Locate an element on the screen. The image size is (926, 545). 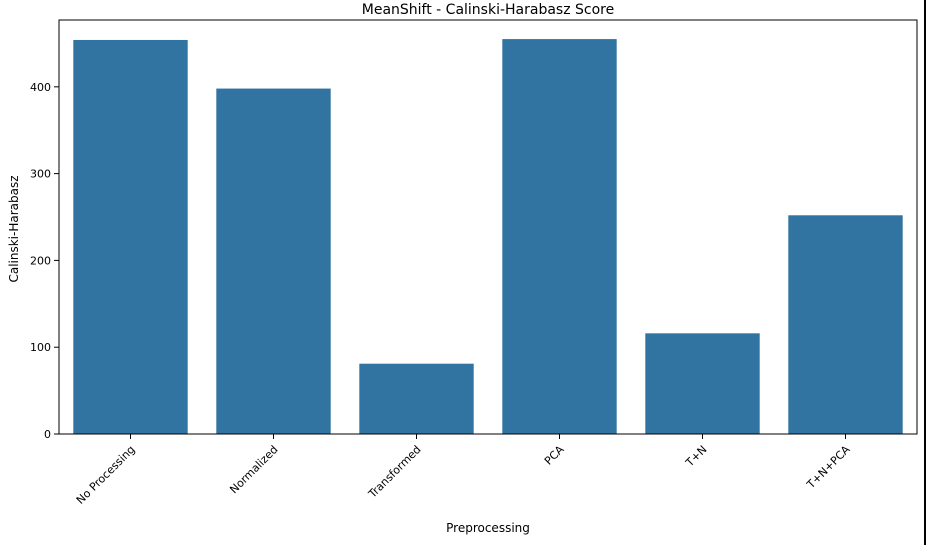
chart-title: MeanShift - Calinski-Harabasz Score is located at coordinates (488, 10).